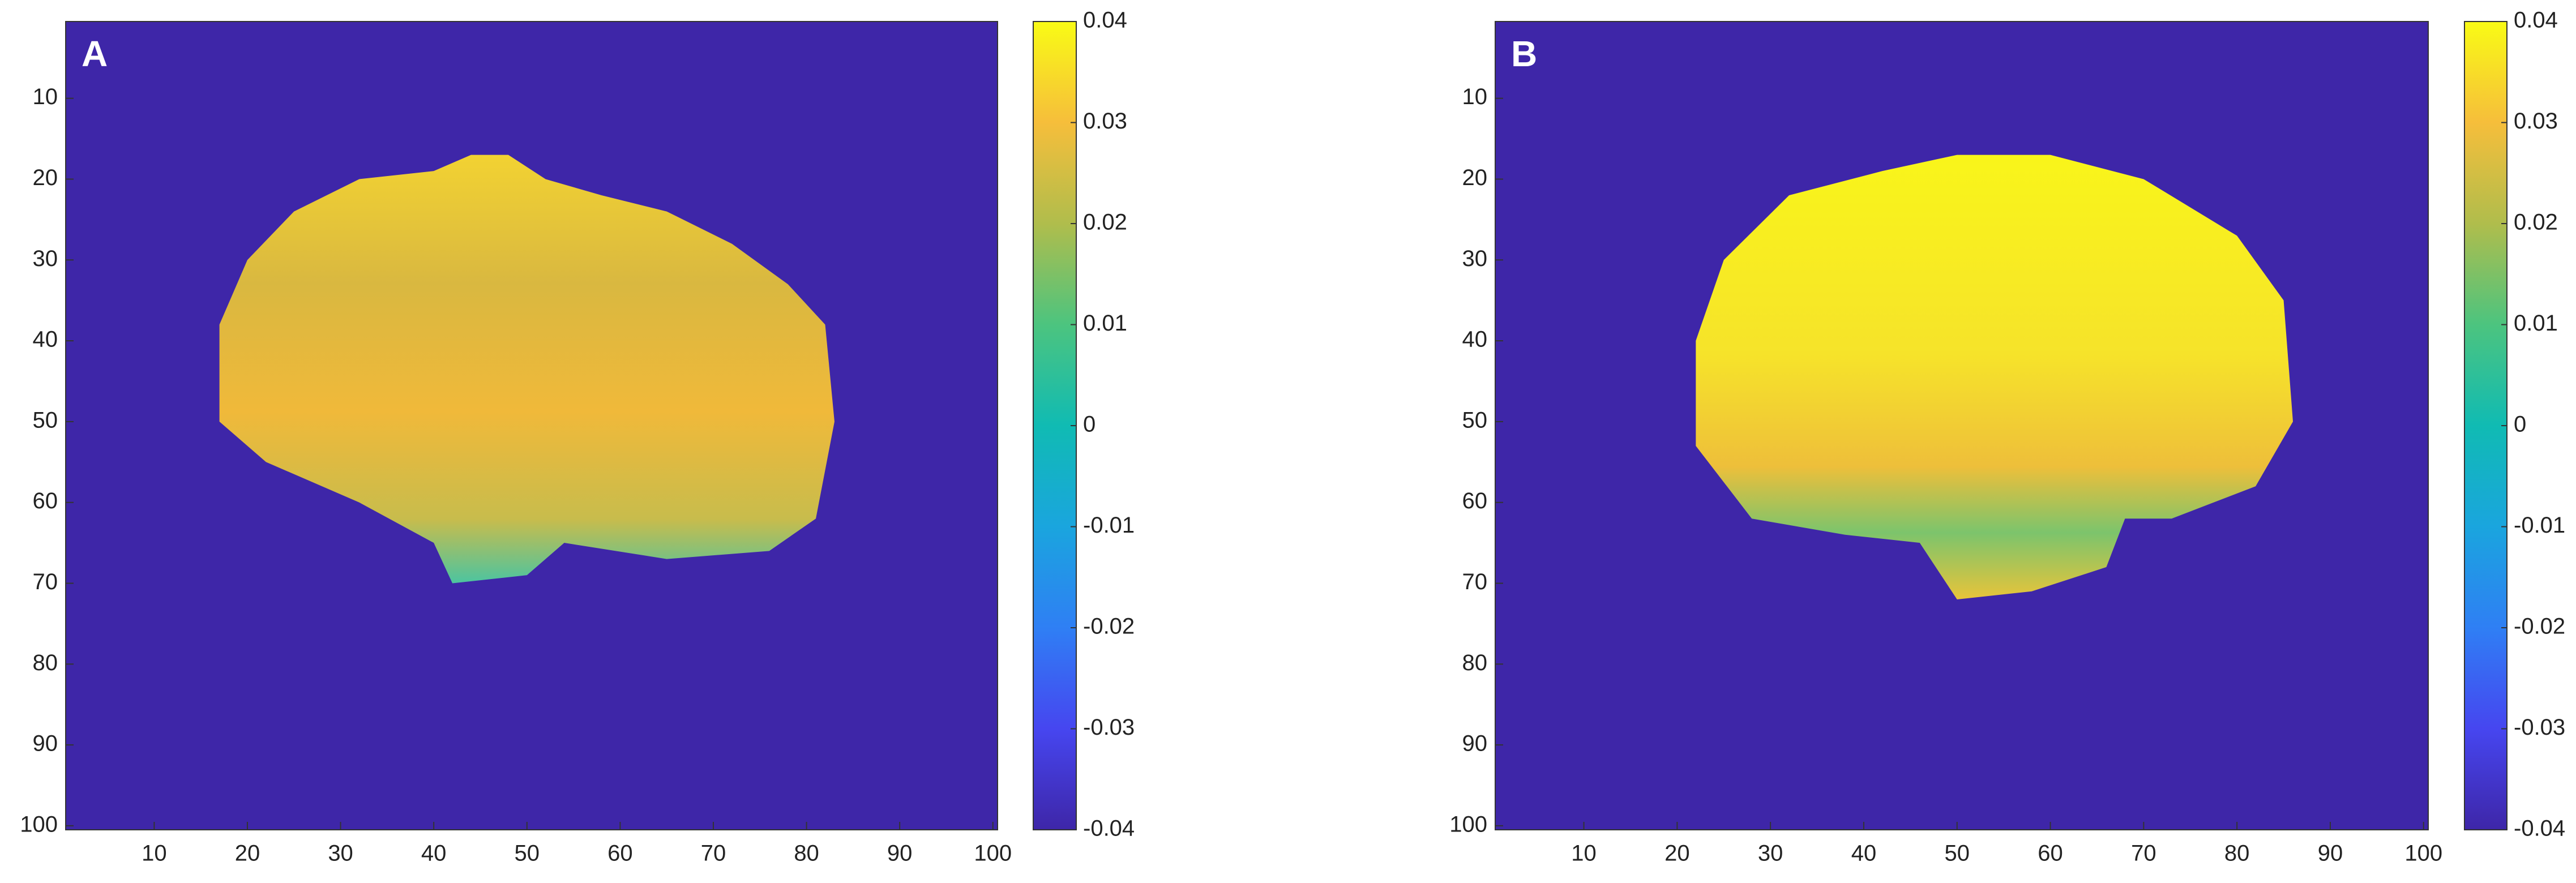 This screenshot has height=883, width=2576. I want to click on panel-label: B, so click(1524, 53).